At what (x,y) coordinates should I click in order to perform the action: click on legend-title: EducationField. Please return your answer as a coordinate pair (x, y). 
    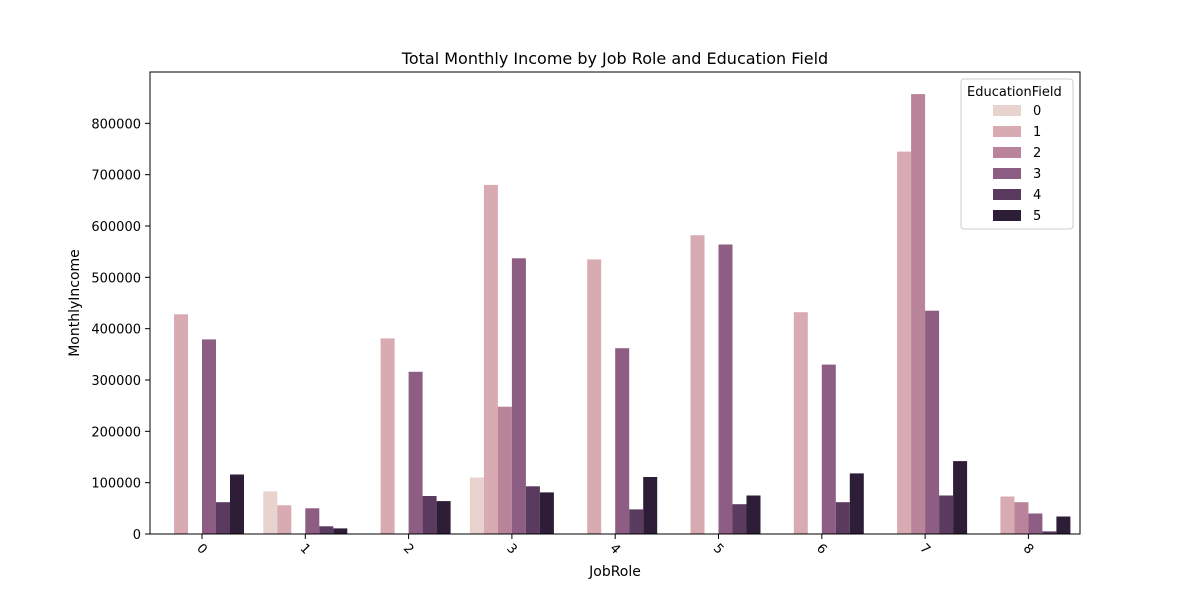
    Looking at the image, I should click on (1014, 92).